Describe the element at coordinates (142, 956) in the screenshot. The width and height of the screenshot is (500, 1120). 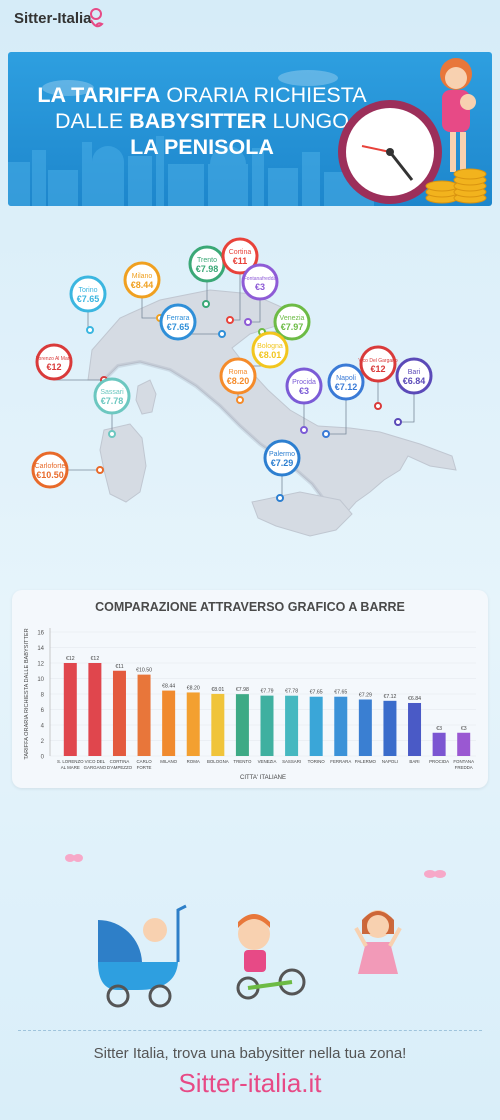
I see `stroller-icon` at that location.